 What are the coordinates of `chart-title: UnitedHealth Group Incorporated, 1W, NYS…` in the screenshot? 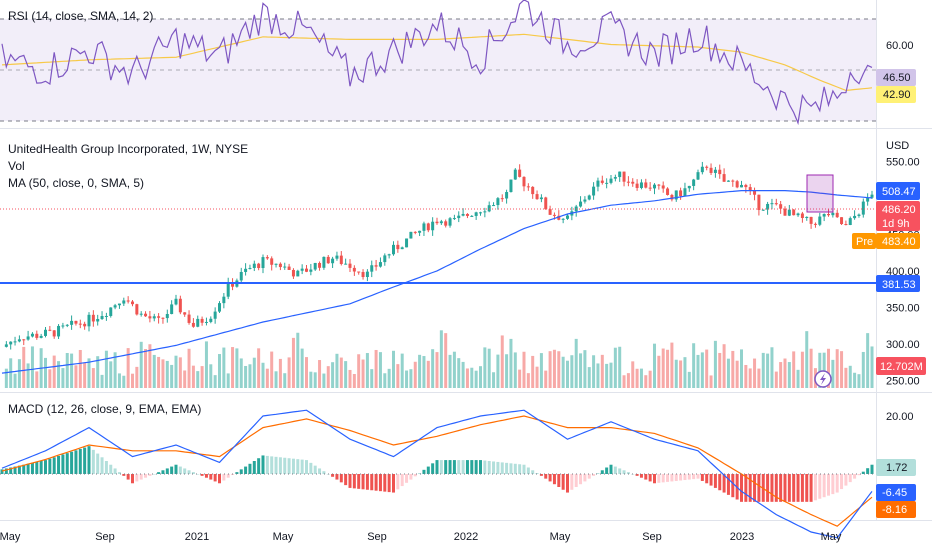 It's located at (128, 149).